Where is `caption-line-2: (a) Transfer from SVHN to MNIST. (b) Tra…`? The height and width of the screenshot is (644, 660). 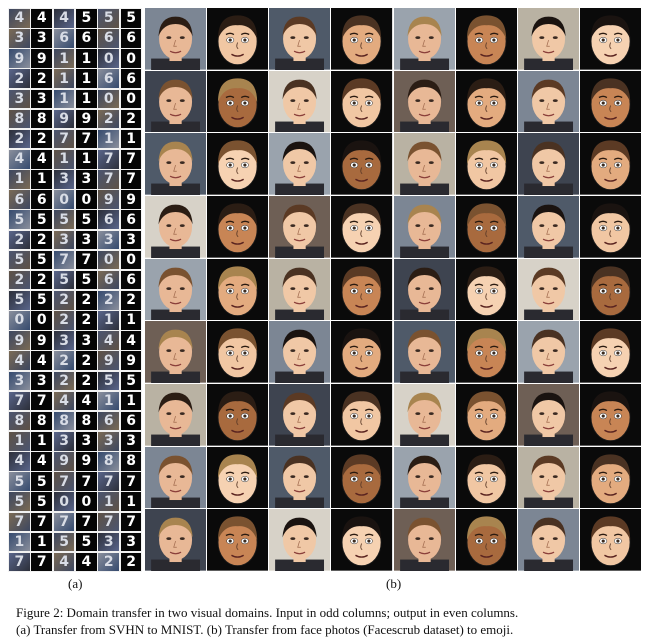 caption-line-2: (a) Transfer from SVHN to MNIST. (b) Tra… is located at coordinates (265, 629).